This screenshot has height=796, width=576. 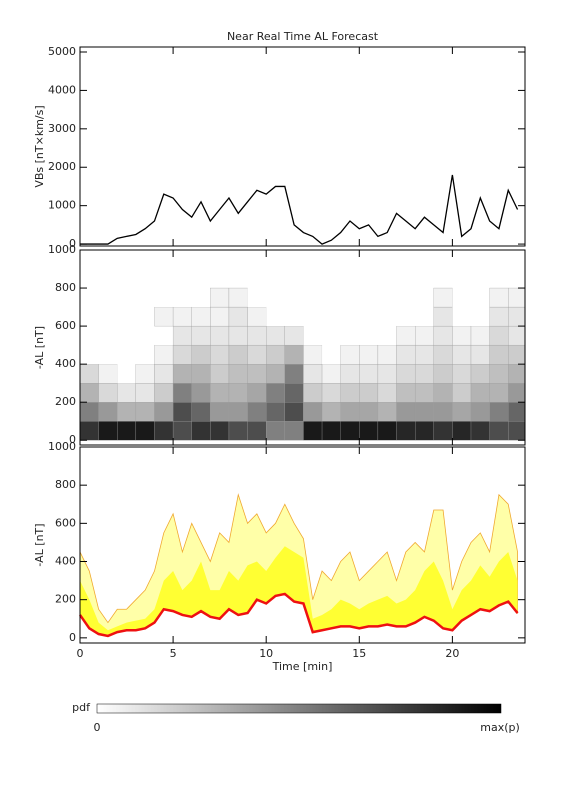 I want to click on y-tick-label: 200, so click(x=65, y=401).